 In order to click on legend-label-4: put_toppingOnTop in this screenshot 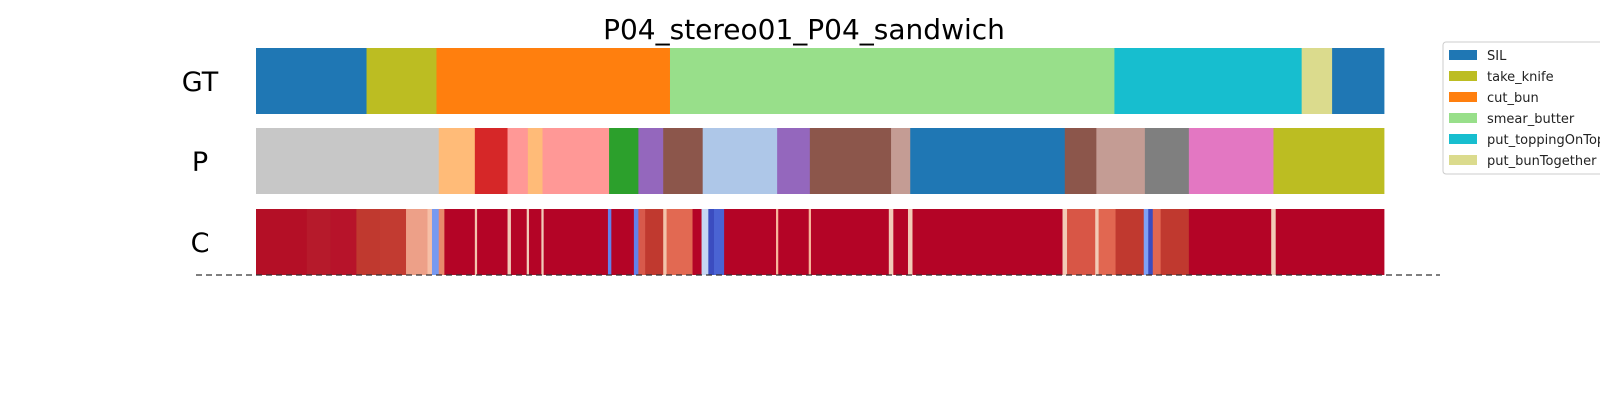, I will do `click(1543, 140)`.